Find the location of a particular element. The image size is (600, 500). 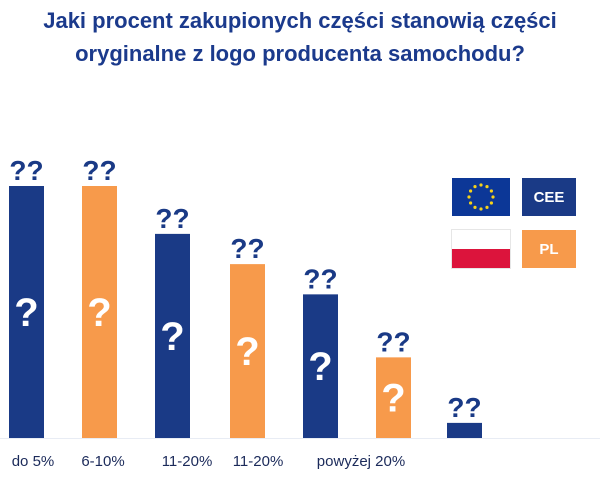

x-tick-label-4: 11-20% is located at coordinates (258, 461).